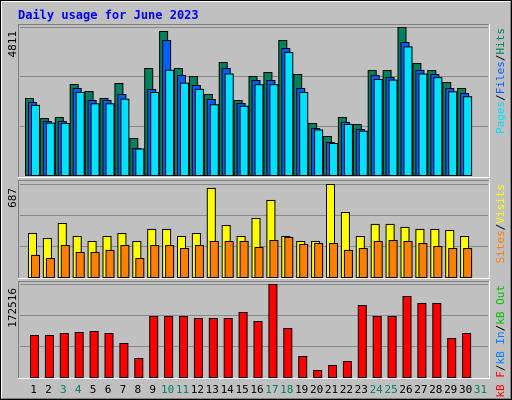 The width and height of the screenshot is (512, 400). What do you see at coordinates (48, 389) in the screenshot?
I see `x-tick-label: 2` at bounding box center [48, 389].